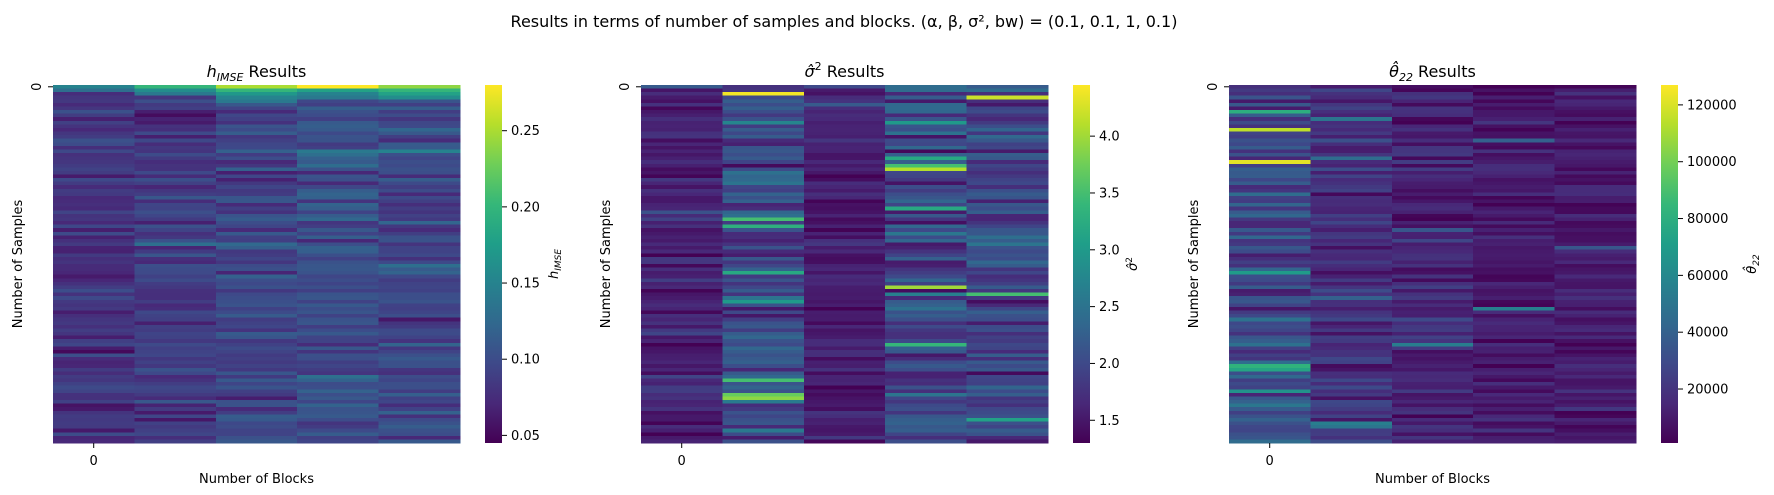  What do you see at coordinates (1270, 461) in the screenshot?
I see `x-tick-label: 0` at bounding box center [1270, 461].